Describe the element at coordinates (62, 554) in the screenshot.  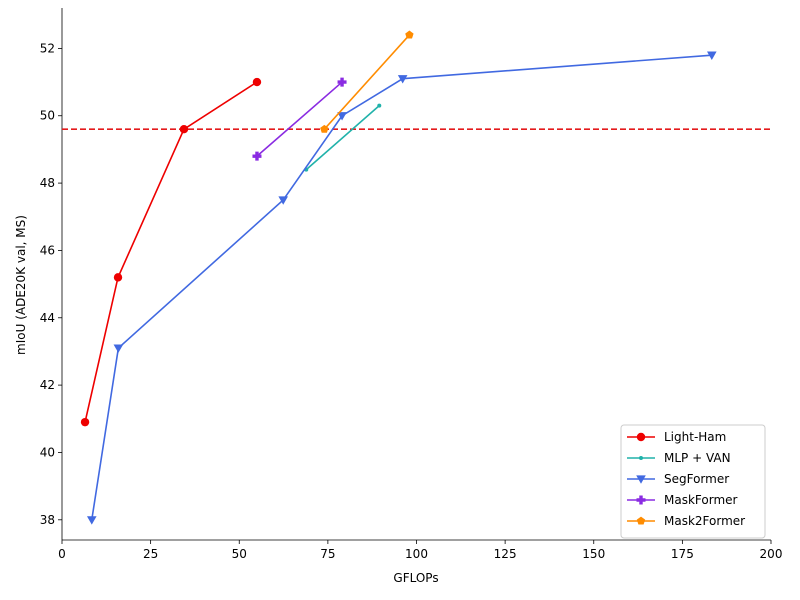
I see `x-tick-label: 0` at that location.